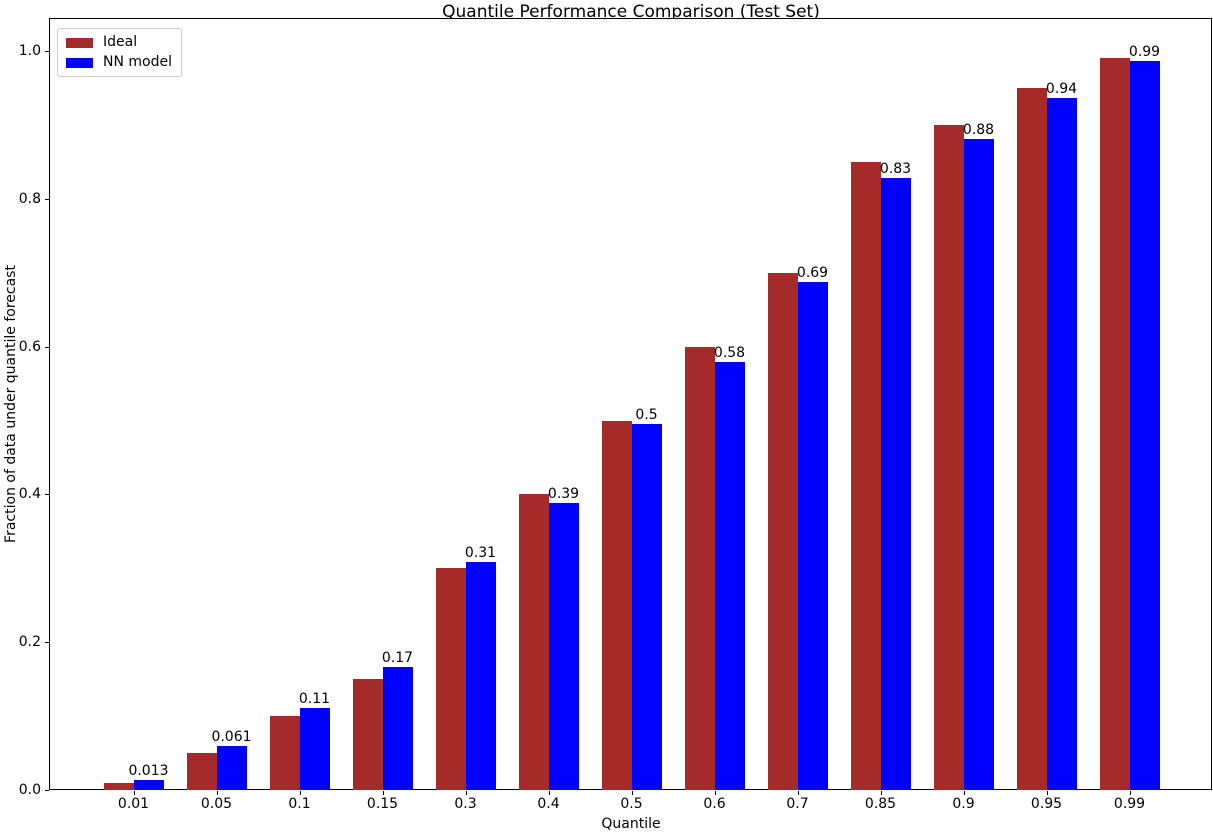 This screenshot has width=1213, height=835. Describe the element at coordinates (646, 415) in the screenshot. I see `bar-value-label: 0.5` at that location.